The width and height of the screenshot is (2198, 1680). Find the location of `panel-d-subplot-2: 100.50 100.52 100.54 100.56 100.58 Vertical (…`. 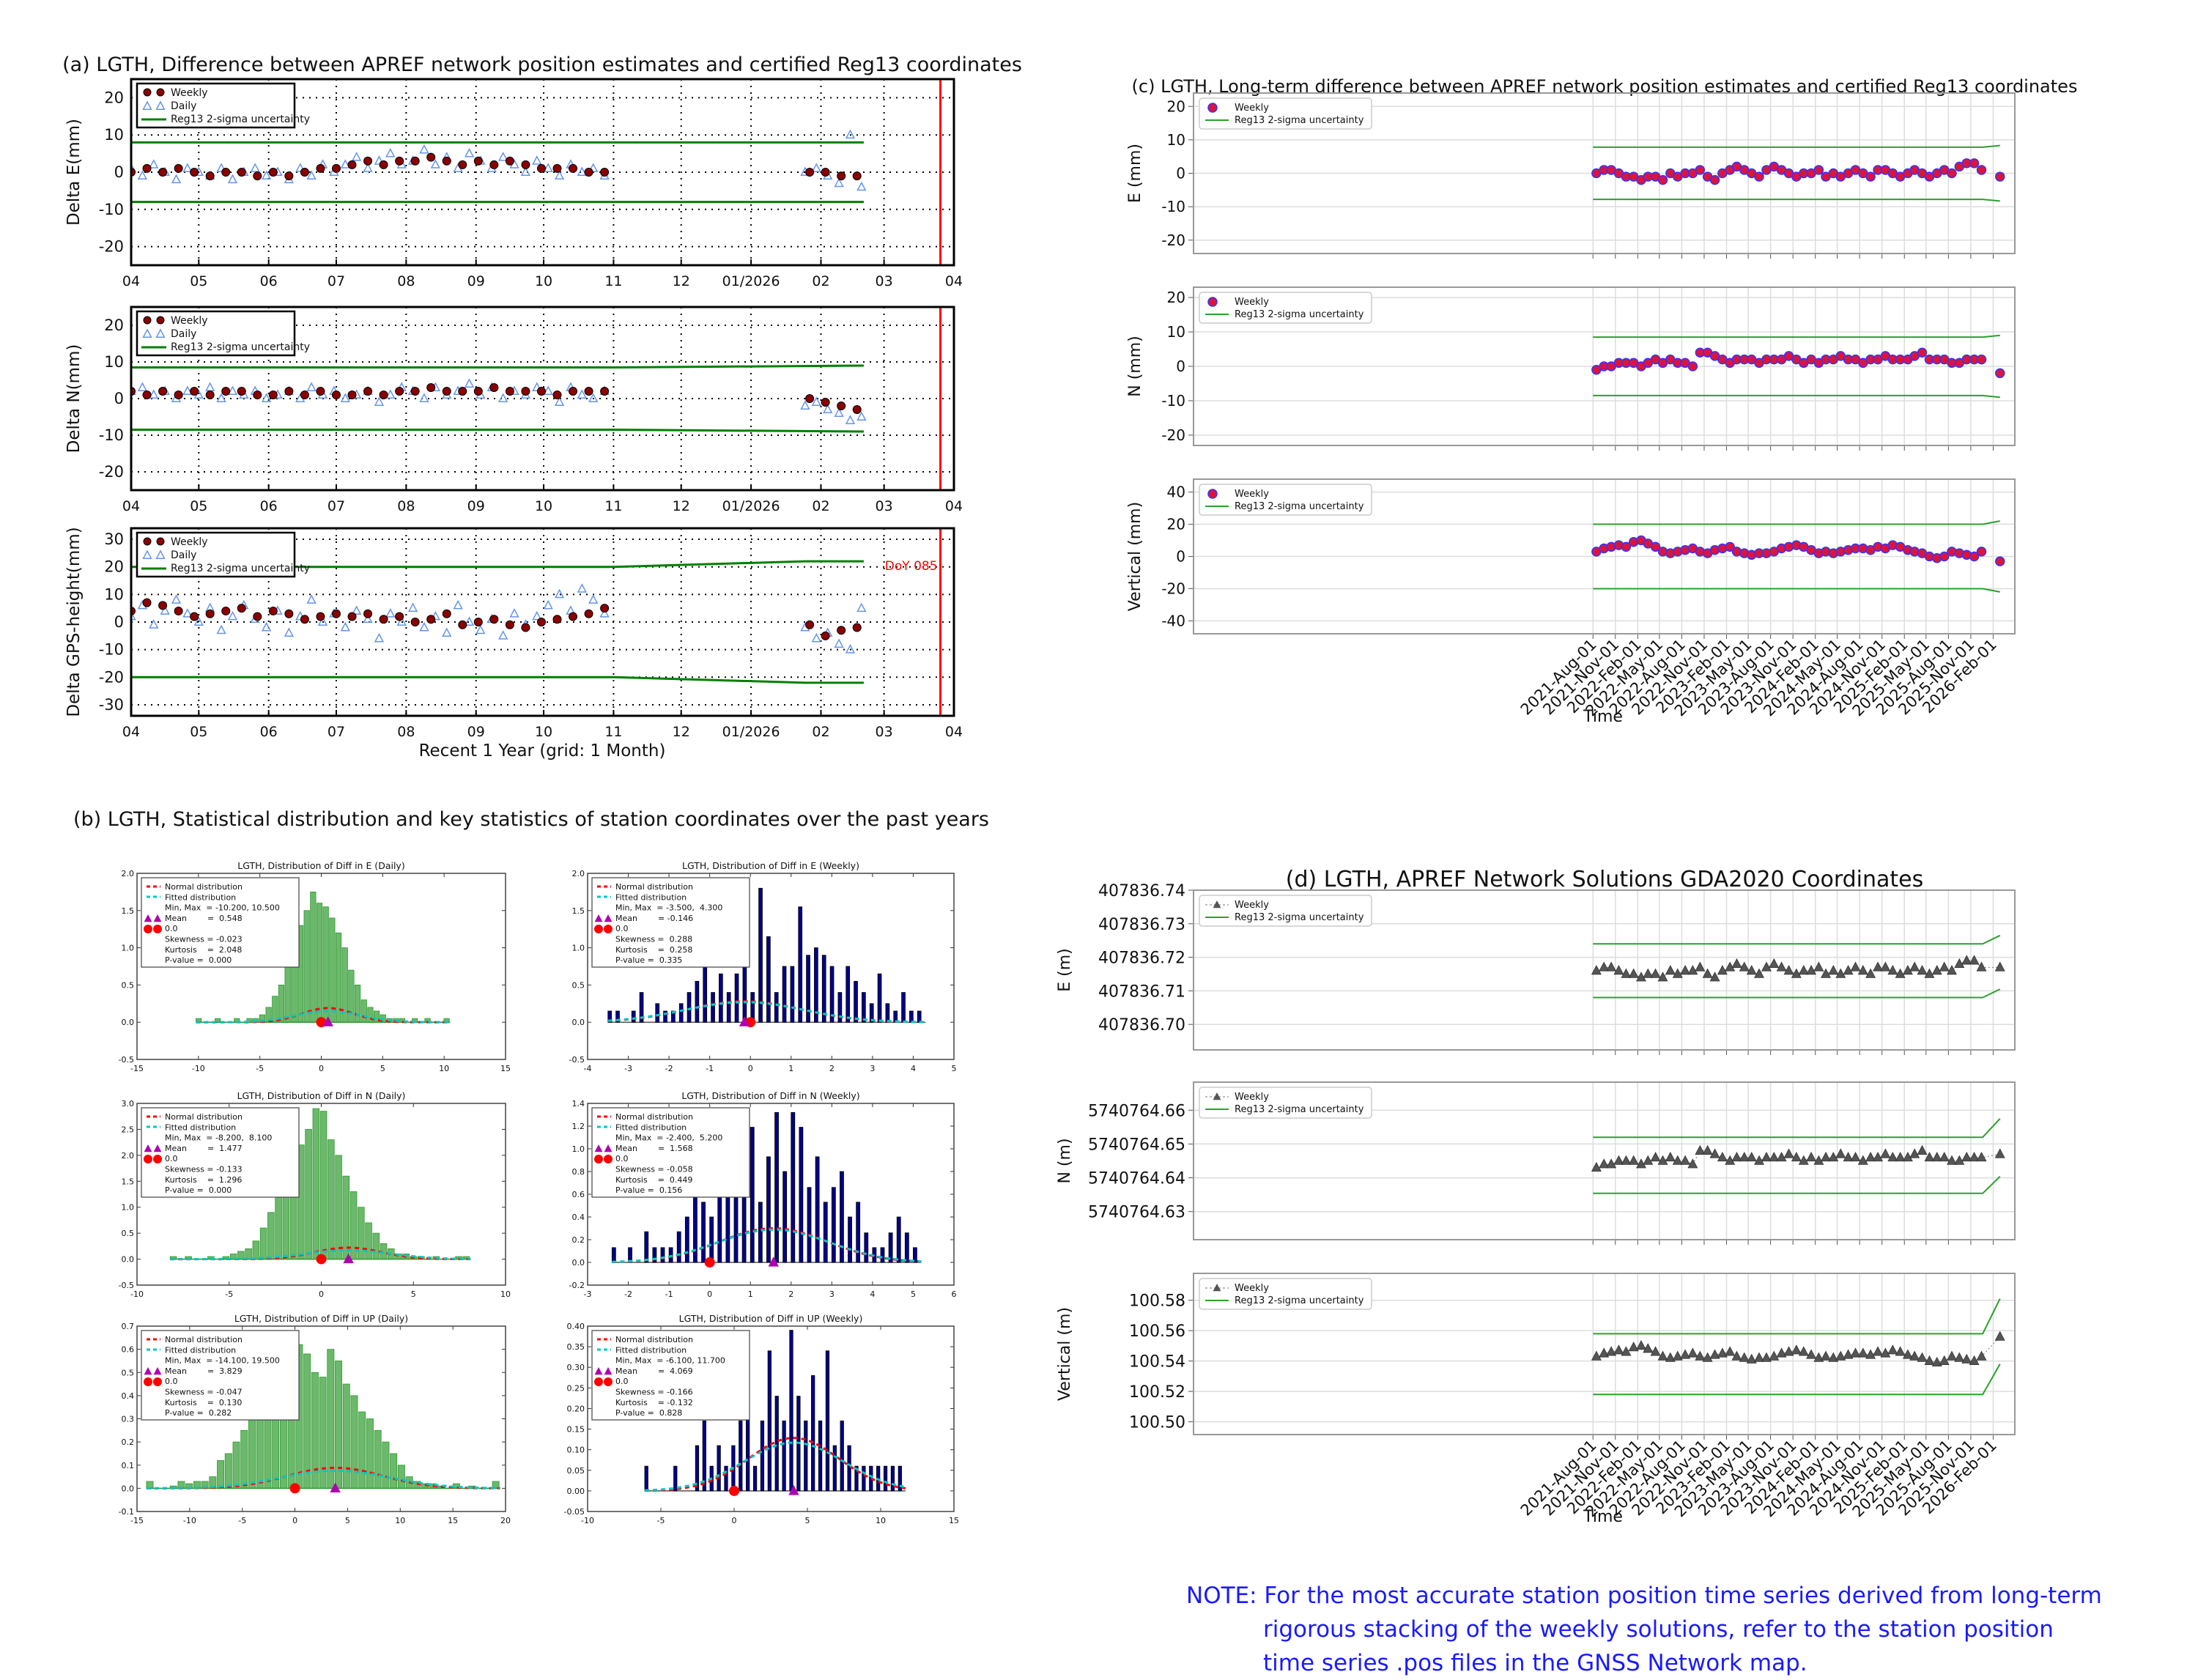

panel-d-subplot-2: 100.50 100.52 100.54 100.56 100.58 Vertical (… is located at coordinates (1536, 1400).